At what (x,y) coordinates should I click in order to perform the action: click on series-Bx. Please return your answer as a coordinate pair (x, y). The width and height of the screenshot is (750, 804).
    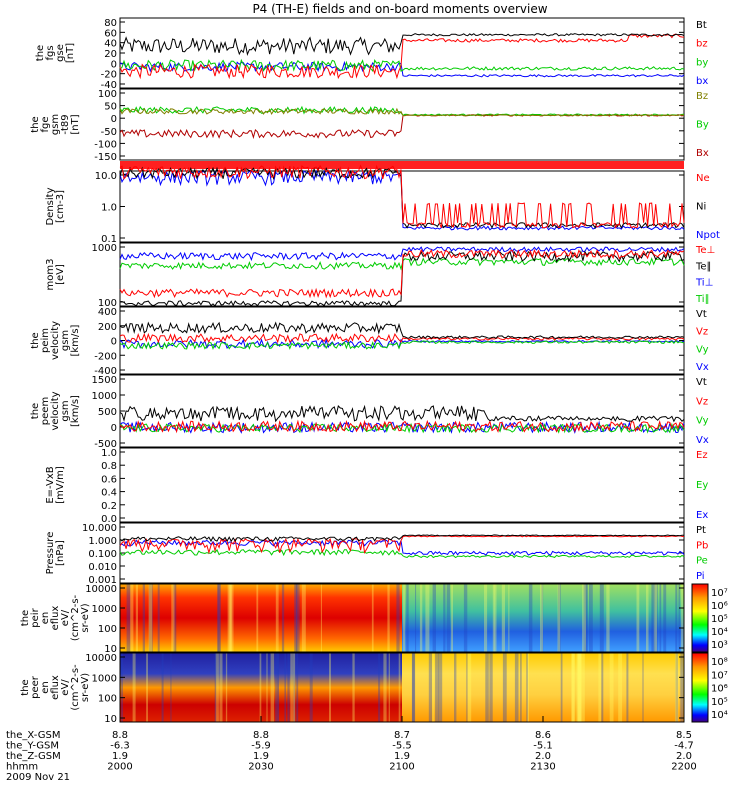
    Looking at the image, I should click on (402, 126).